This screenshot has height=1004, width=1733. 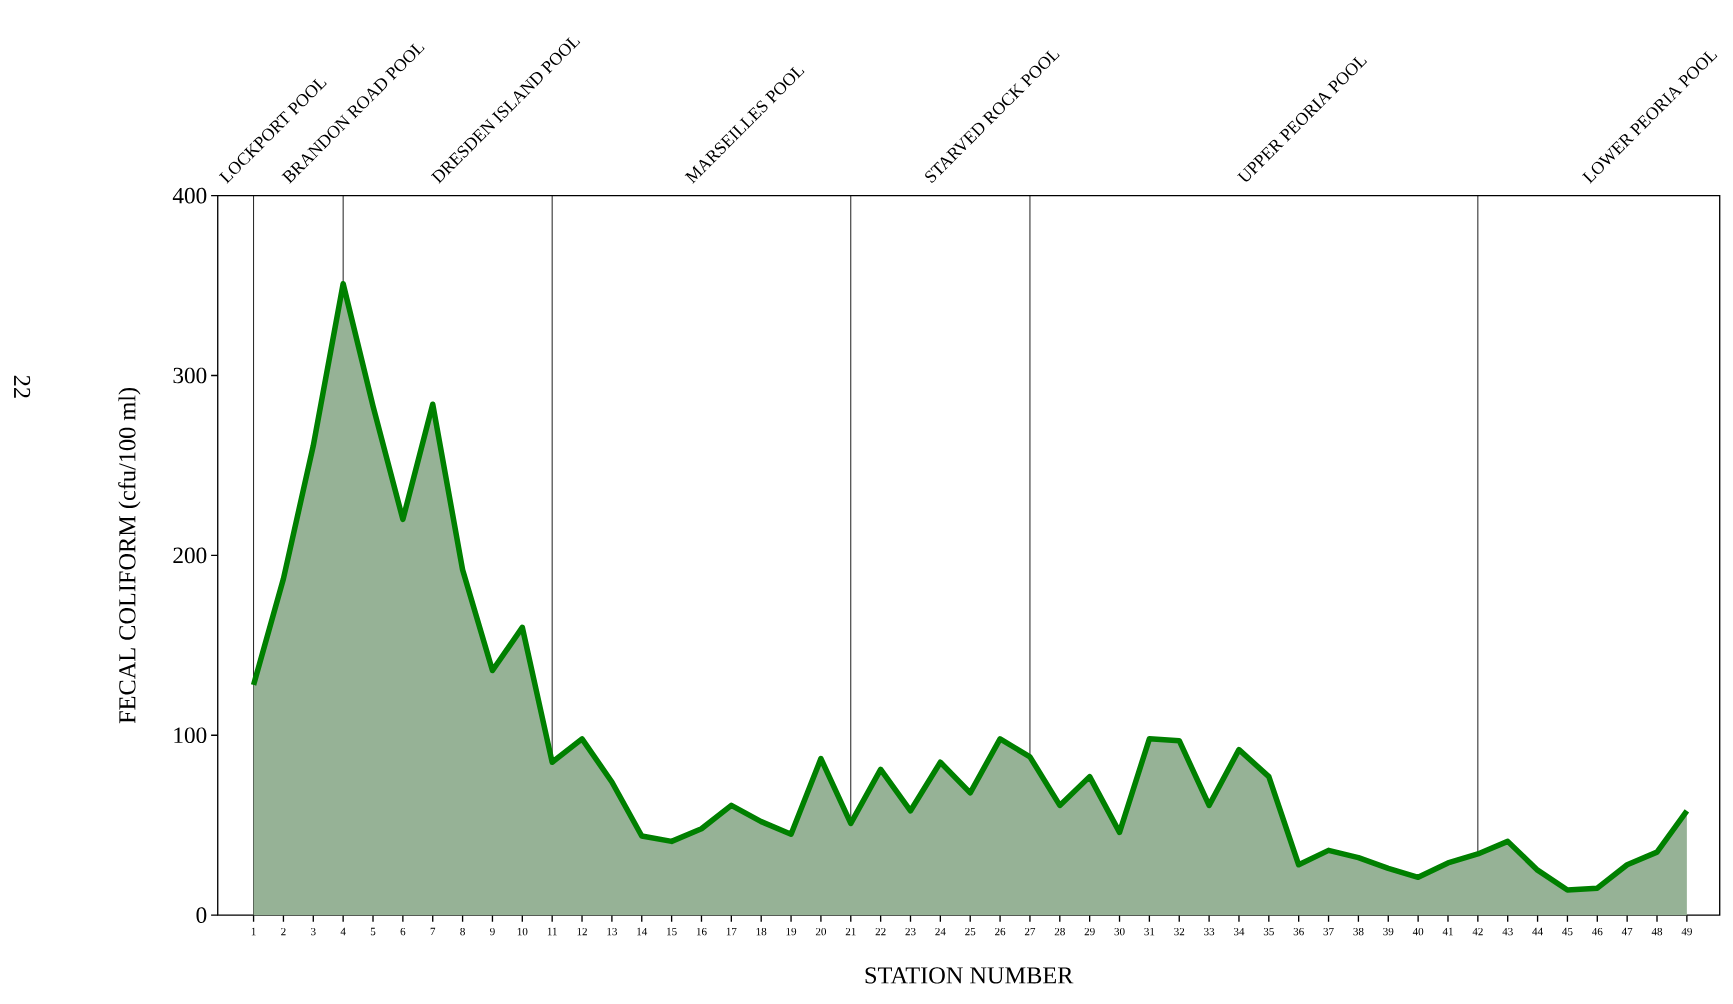 What do you see at coordinates (189, 196) in the screenshot?
I see `y-tick-label: 400` at bounding box center [189, 196].